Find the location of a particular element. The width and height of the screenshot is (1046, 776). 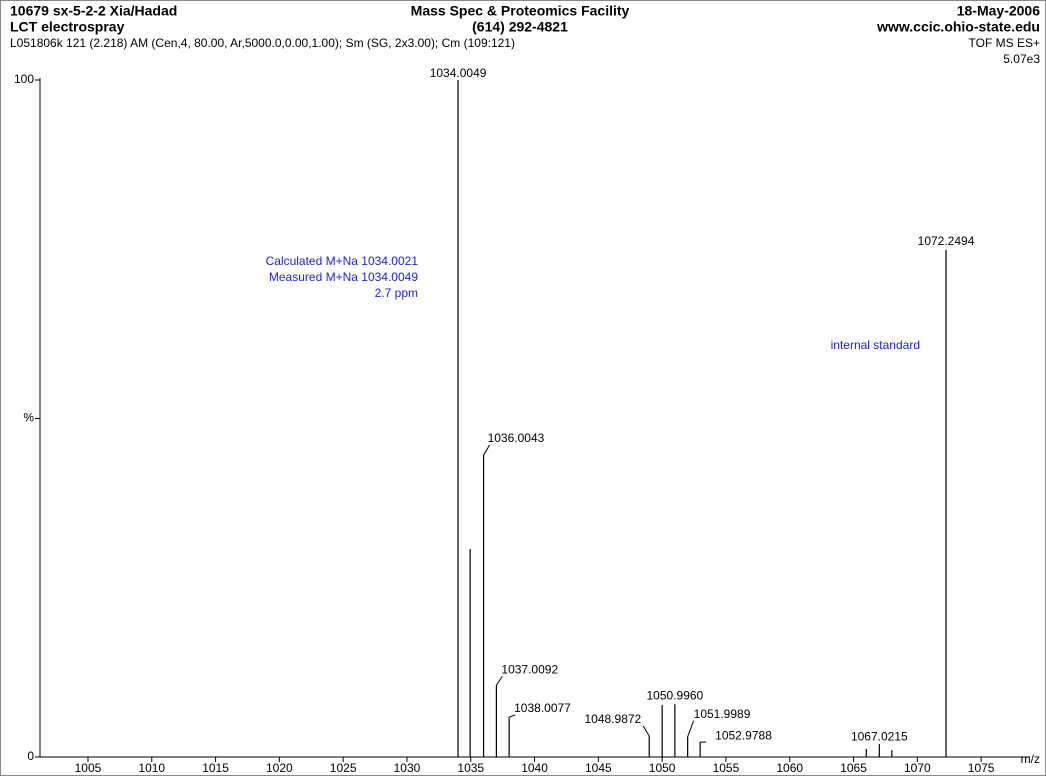

x-tick-label: 1045 is located at coordinates (598, 768).